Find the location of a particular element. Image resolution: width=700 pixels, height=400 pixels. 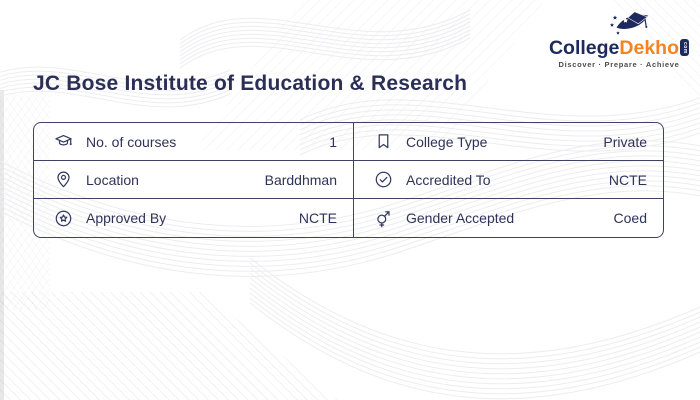

brand-tagline: Discover · Prepare · Achieve is located at coordinates (619, 64).